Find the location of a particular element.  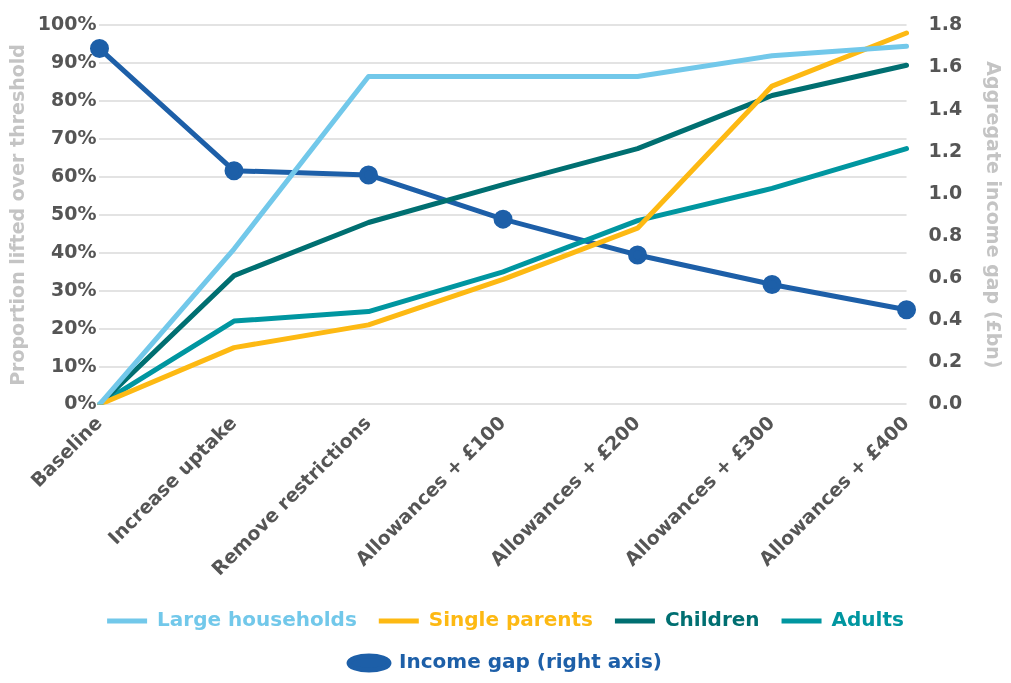

y2-tick-label: 0.6 is located at coordinates (945, 276).